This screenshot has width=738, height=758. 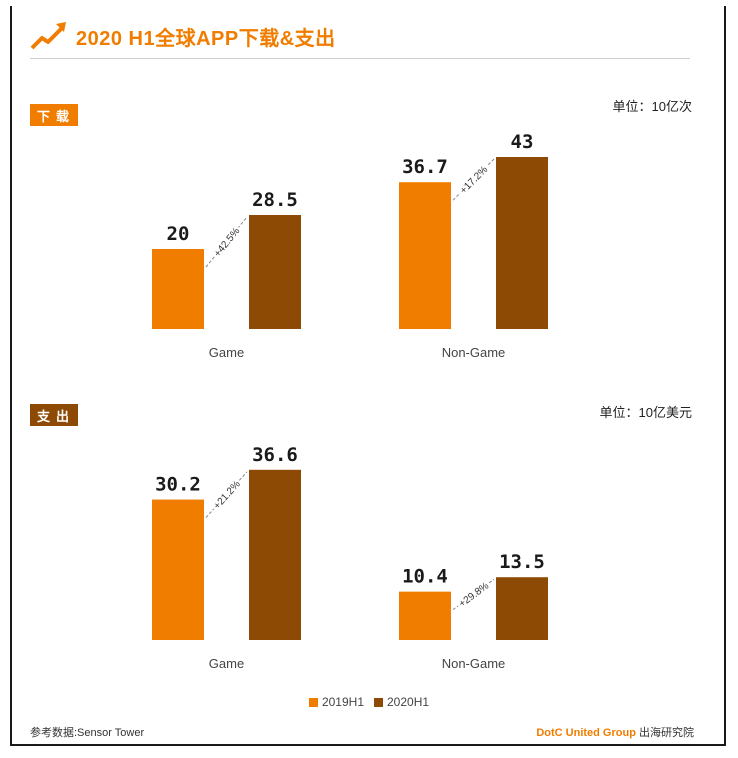 I want to click on bar-spending-game-2020h1, so click(x=275, y=554).